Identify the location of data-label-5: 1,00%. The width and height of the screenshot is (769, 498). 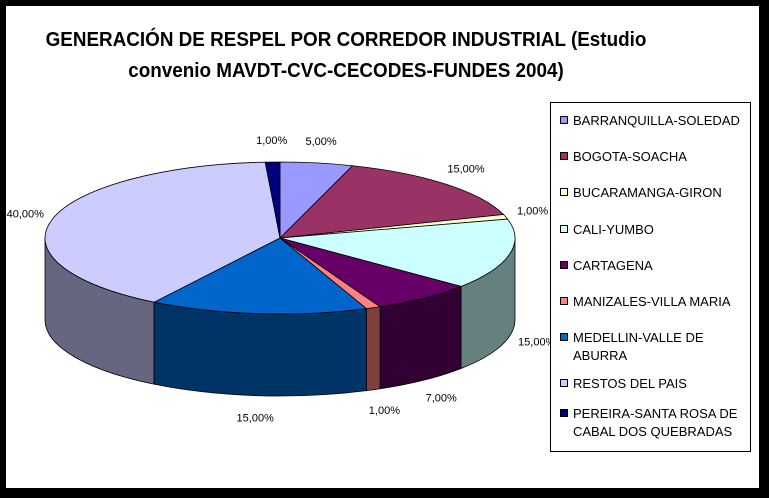
(384, 411).